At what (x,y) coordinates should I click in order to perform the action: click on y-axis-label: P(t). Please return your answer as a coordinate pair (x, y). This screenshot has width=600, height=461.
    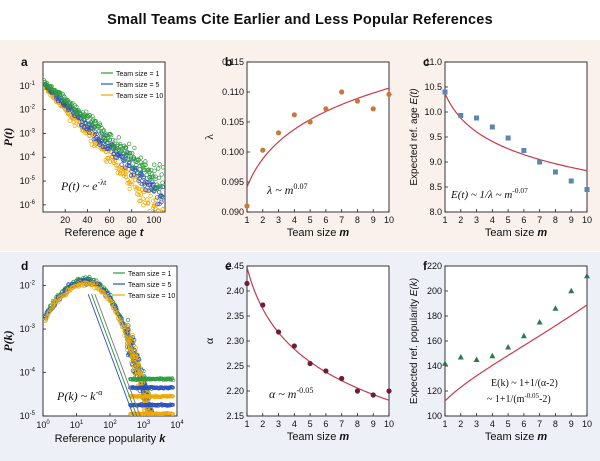
    Looking at the image, I should click on (8, 137).